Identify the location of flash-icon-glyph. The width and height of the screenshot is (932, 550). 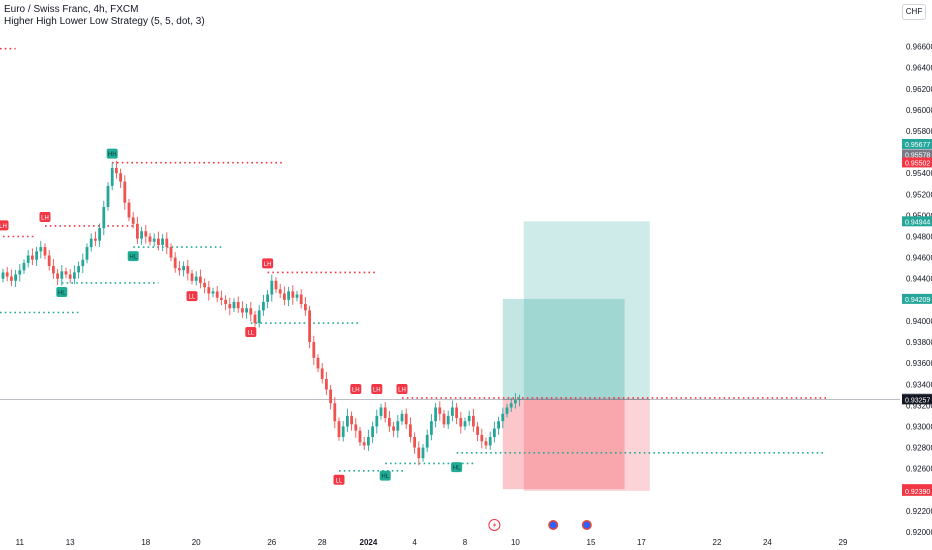
(494, 525).